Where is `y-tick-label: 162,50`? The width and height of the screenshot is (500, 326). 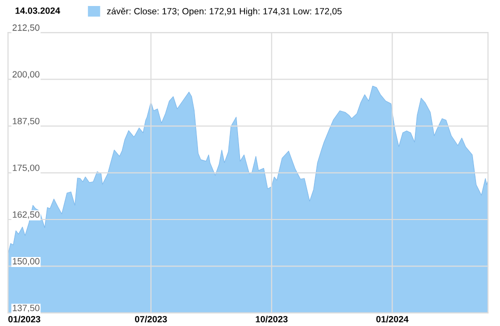
y-tick-label: 162,50 is located at coordinates (26, 215).